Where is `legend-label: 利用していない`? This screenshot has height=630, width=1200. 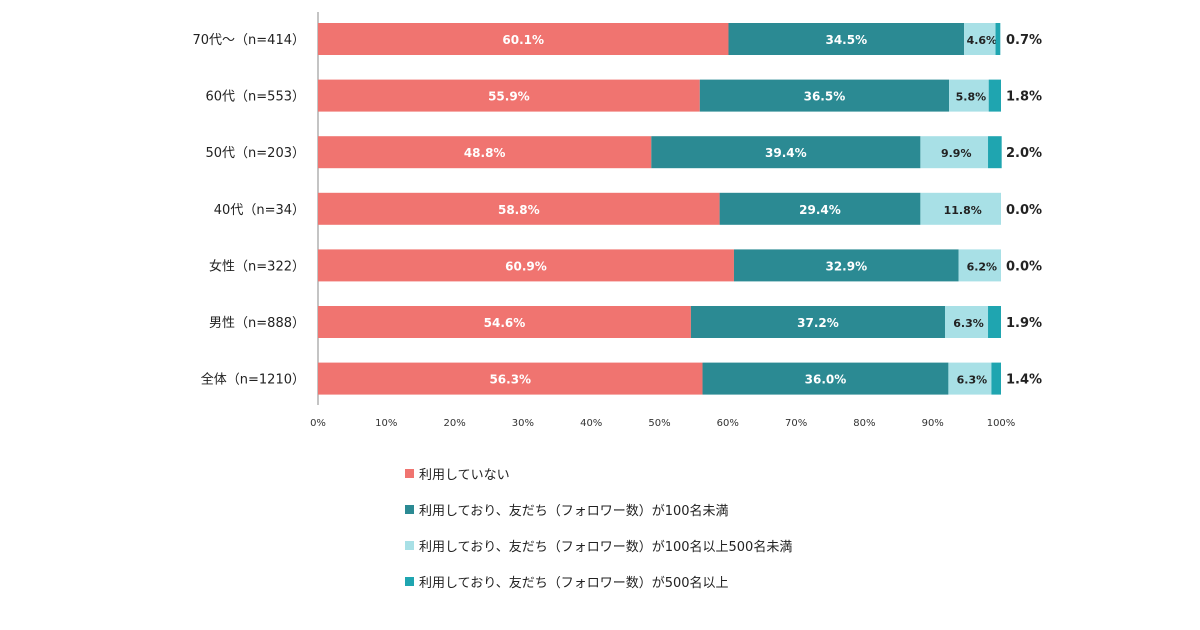
legend-label: 利用していない is located at coordinates (464, 475).